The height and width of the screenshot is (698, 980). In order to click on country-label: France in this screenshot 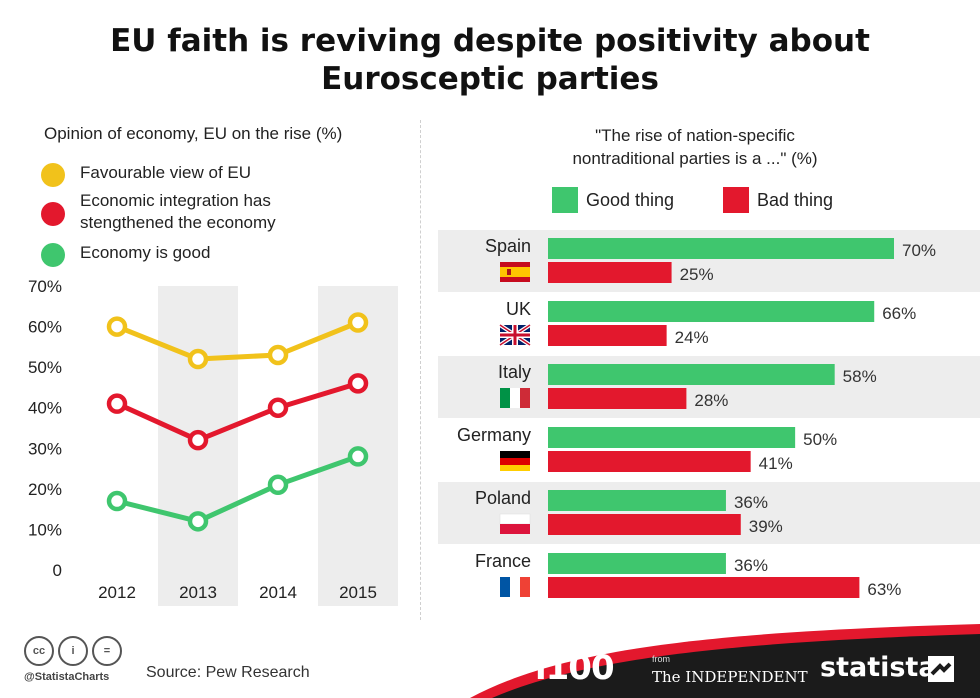, I will do `click(503, 561)`.